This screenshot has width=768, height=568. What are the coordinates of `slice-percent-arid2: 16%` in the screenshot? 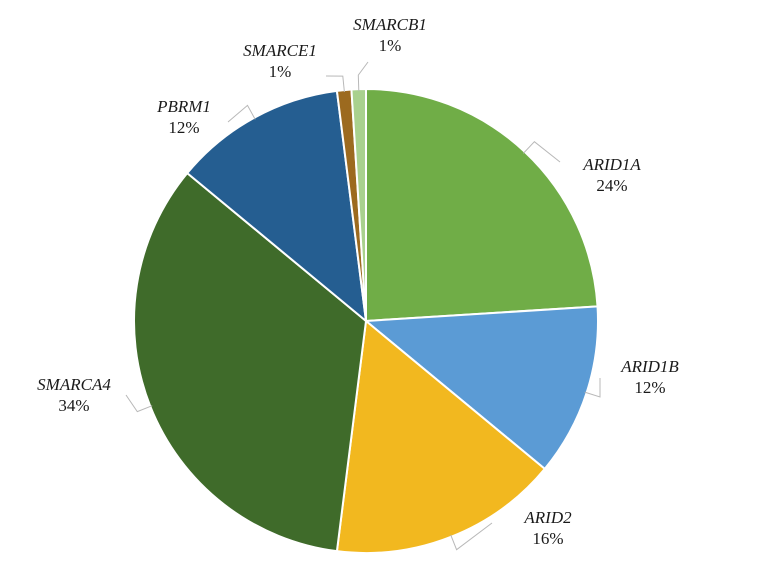 It's located at (547, 538).